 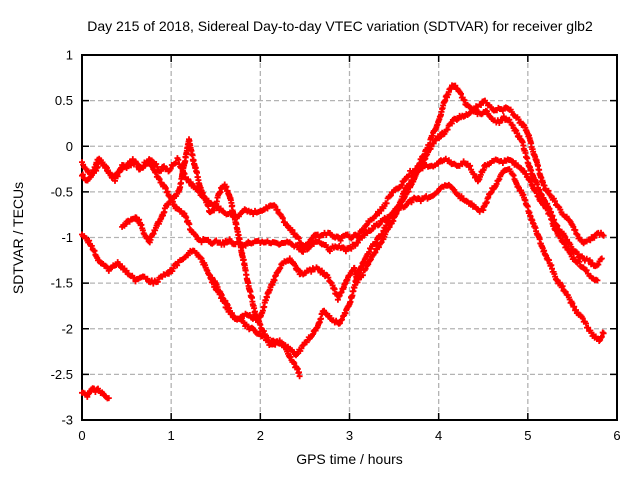 What do you see at coordinates (62, 191) in the screenshot?
I see `y-tick-label: -0.5` at bounding box center [62, 191].